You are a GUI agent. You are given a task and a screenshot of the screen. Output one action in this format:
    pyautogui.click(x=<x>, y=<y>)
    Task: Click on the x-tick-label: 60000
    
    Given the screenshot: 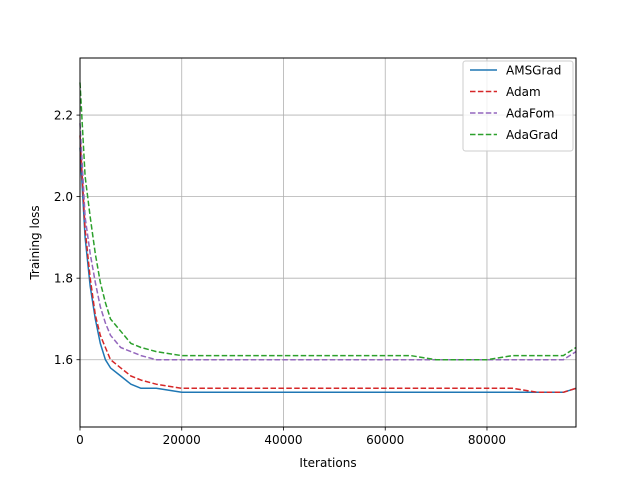 What is the action you would take?
    pyautogui.click(x=385, y=440)
    